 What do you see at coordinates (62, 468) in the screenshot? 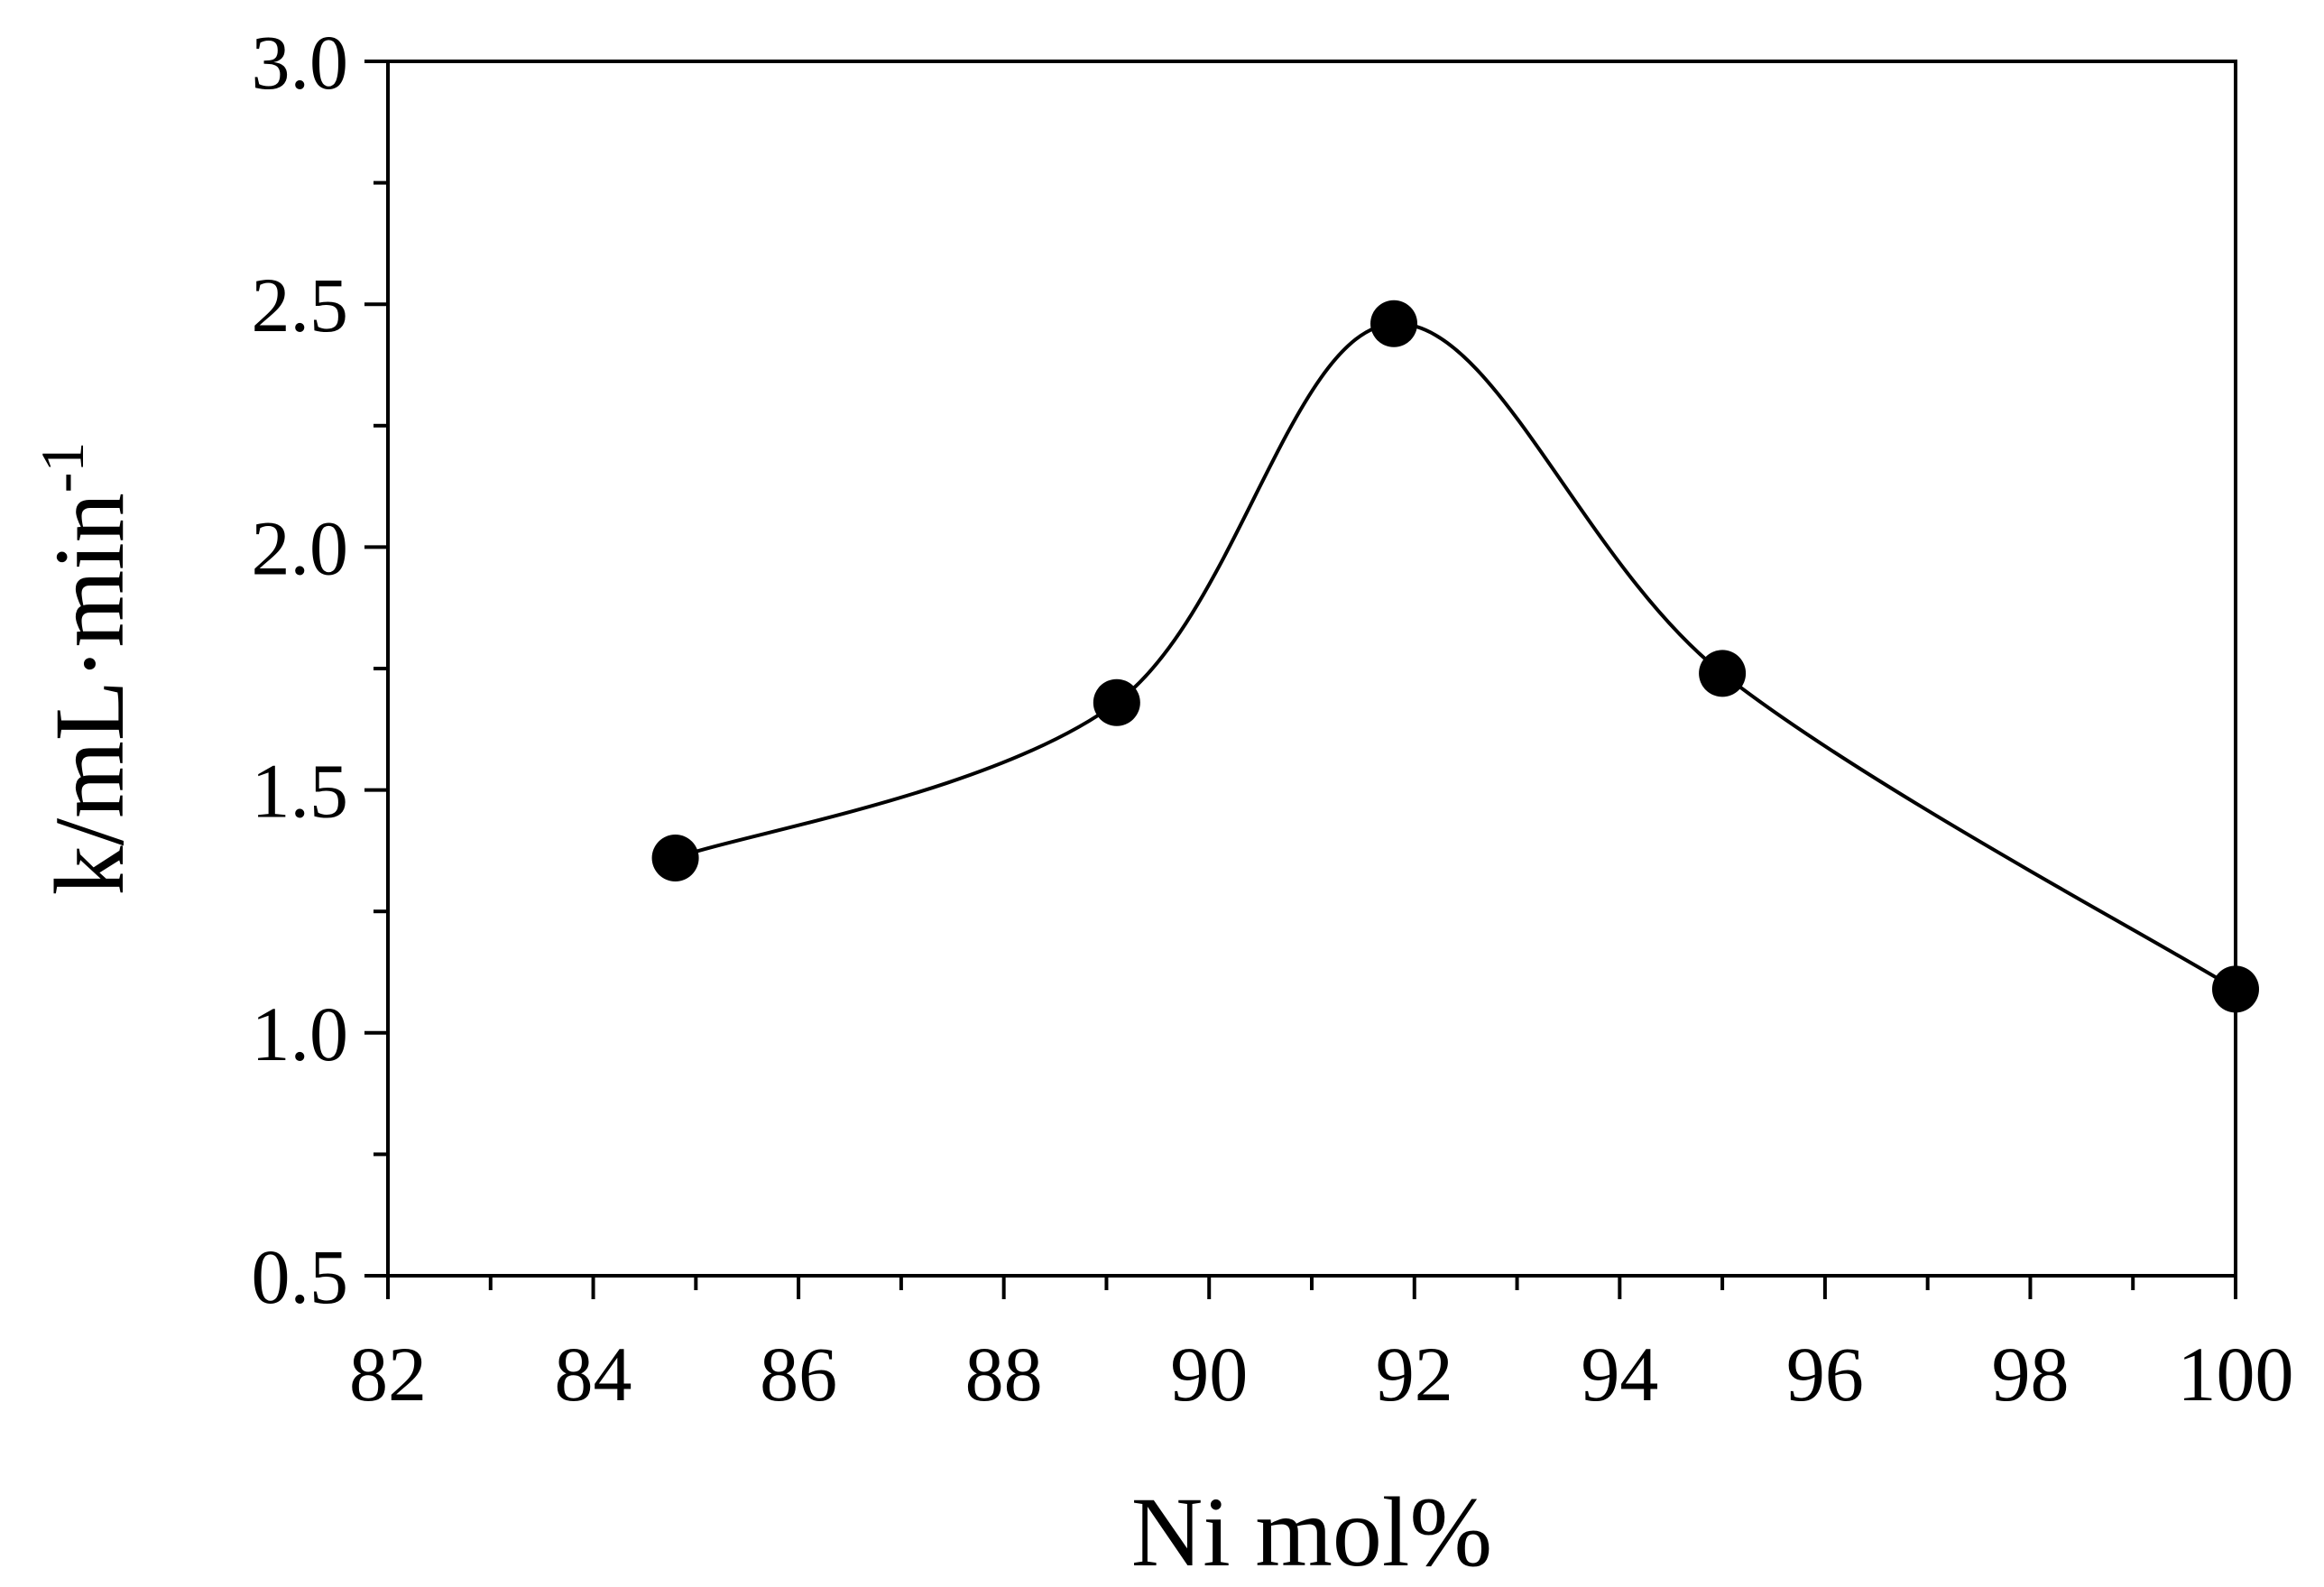
I see `y-axis-title-superscript: -1` at bounding box center [62, 468].